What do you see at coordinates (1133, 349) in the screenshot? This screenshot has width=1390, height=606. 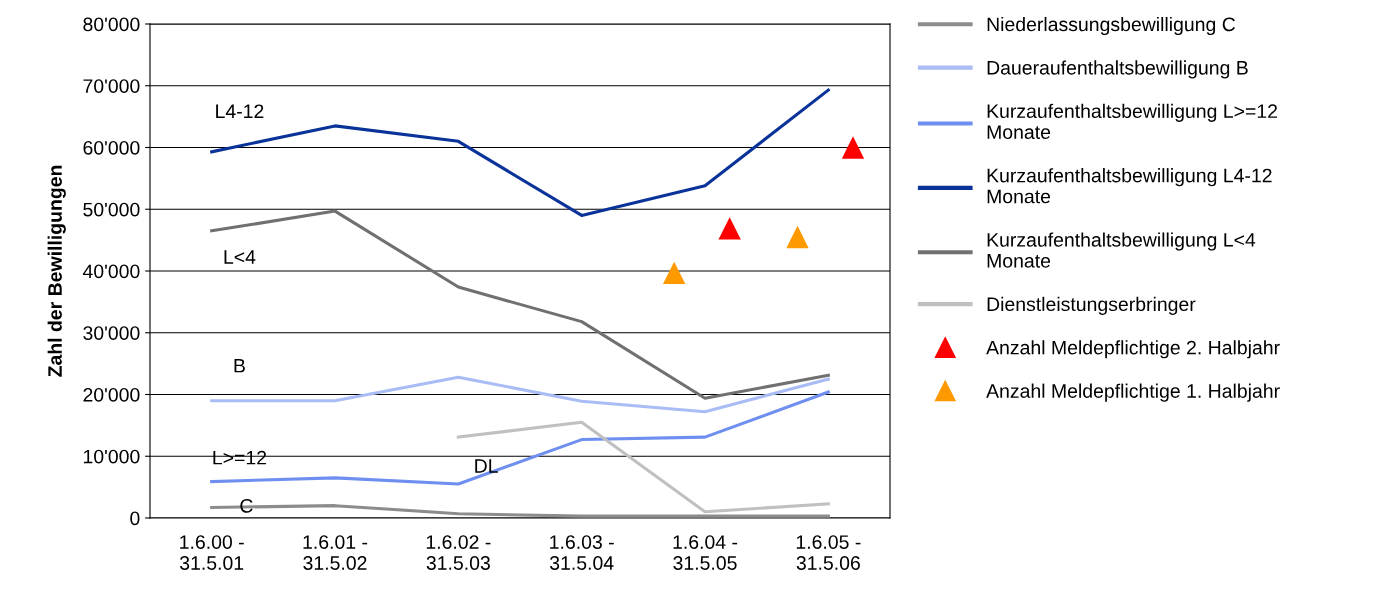 I see `legend-label: Anzahl Meldepflichtige 2. Halbjahr` at bounding box center [1133, 349].